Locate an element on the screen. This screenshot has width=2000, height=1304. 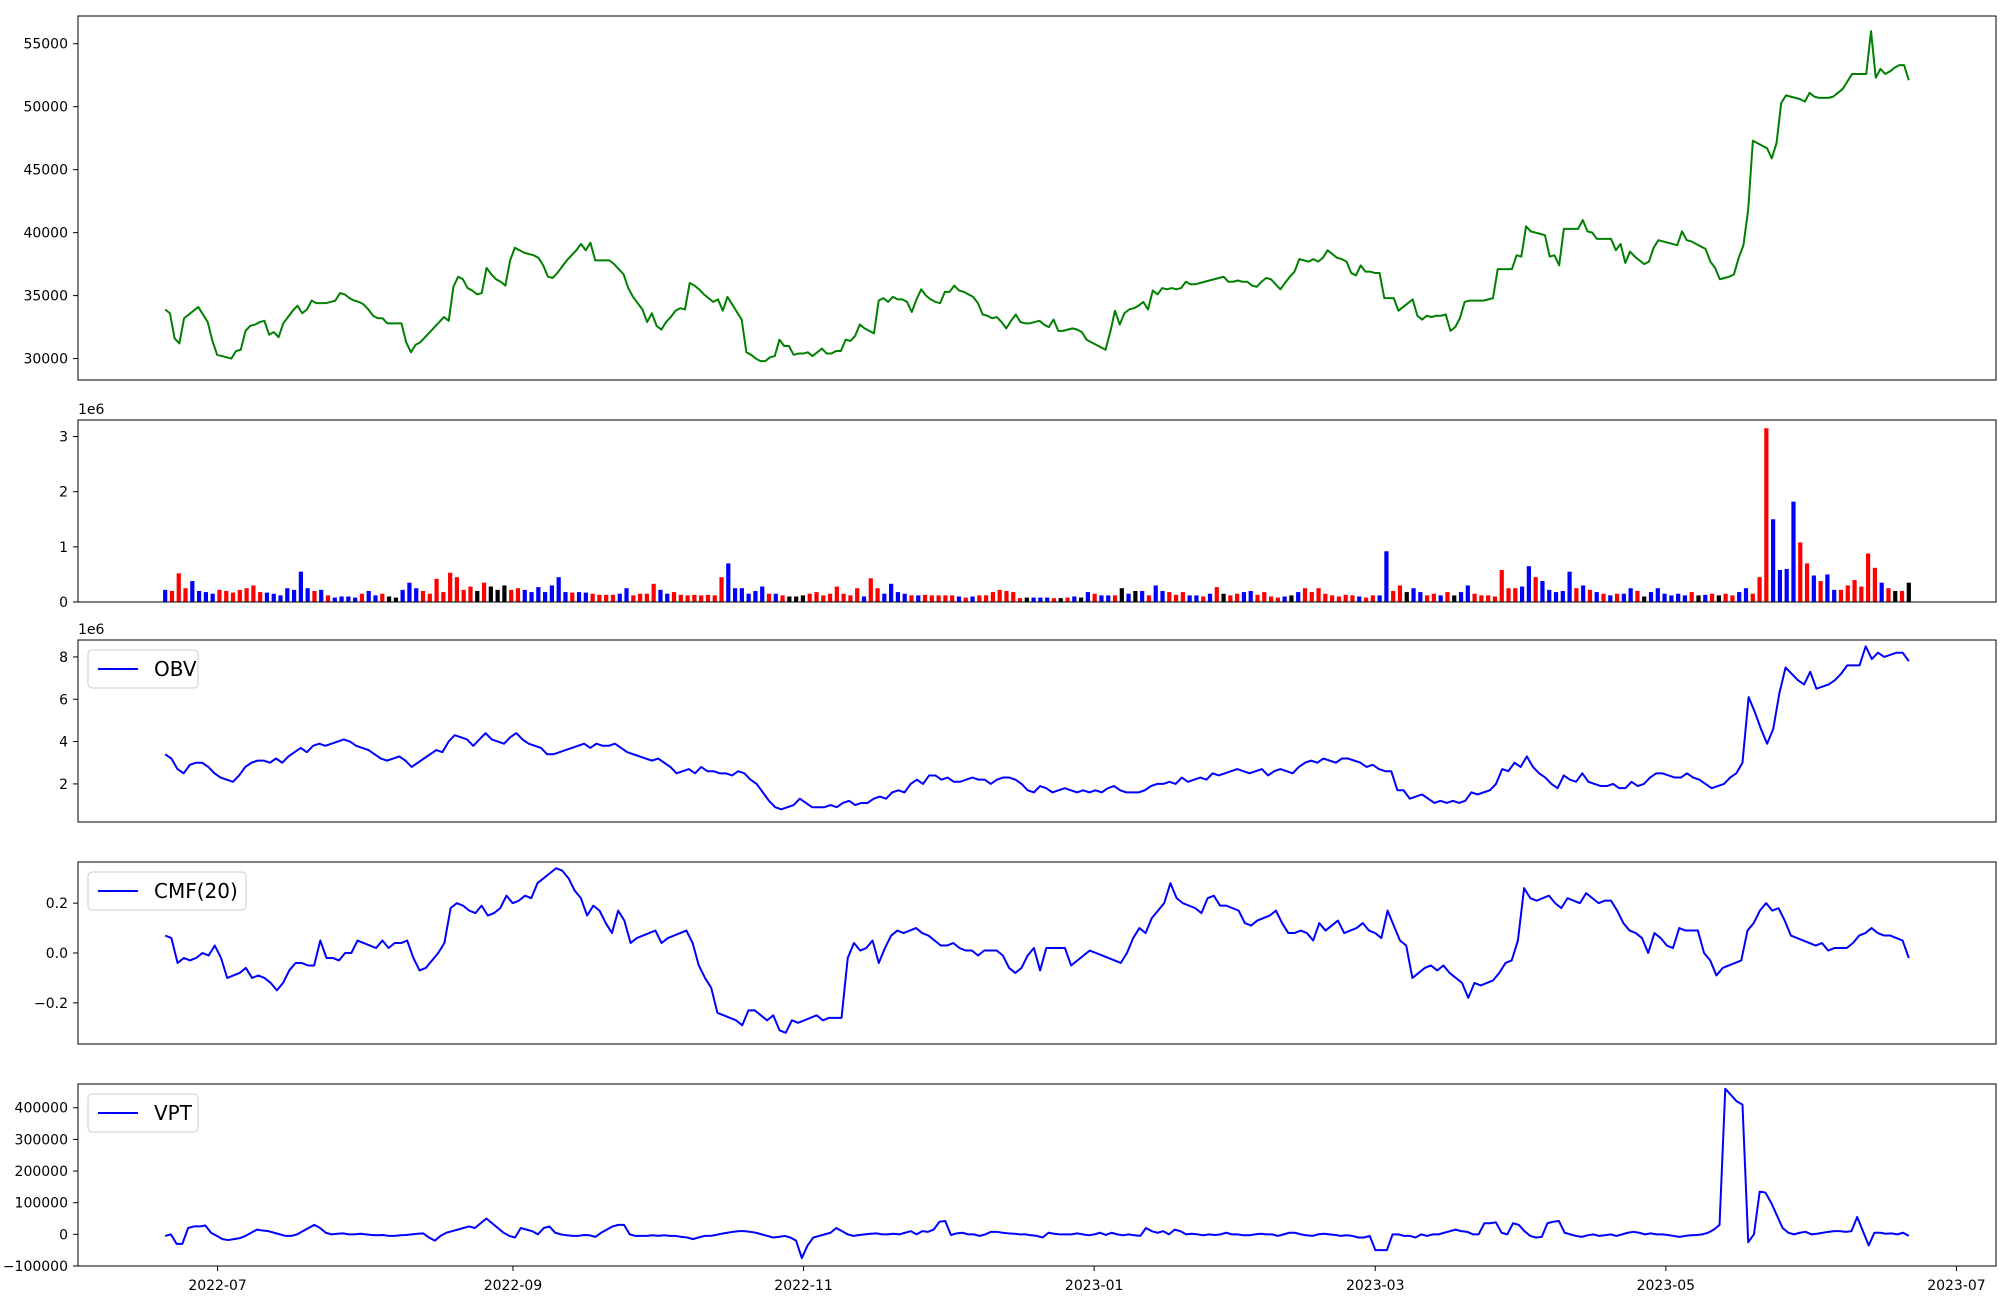
y-tick-label: 30000 is located at coordinates (45, 360).